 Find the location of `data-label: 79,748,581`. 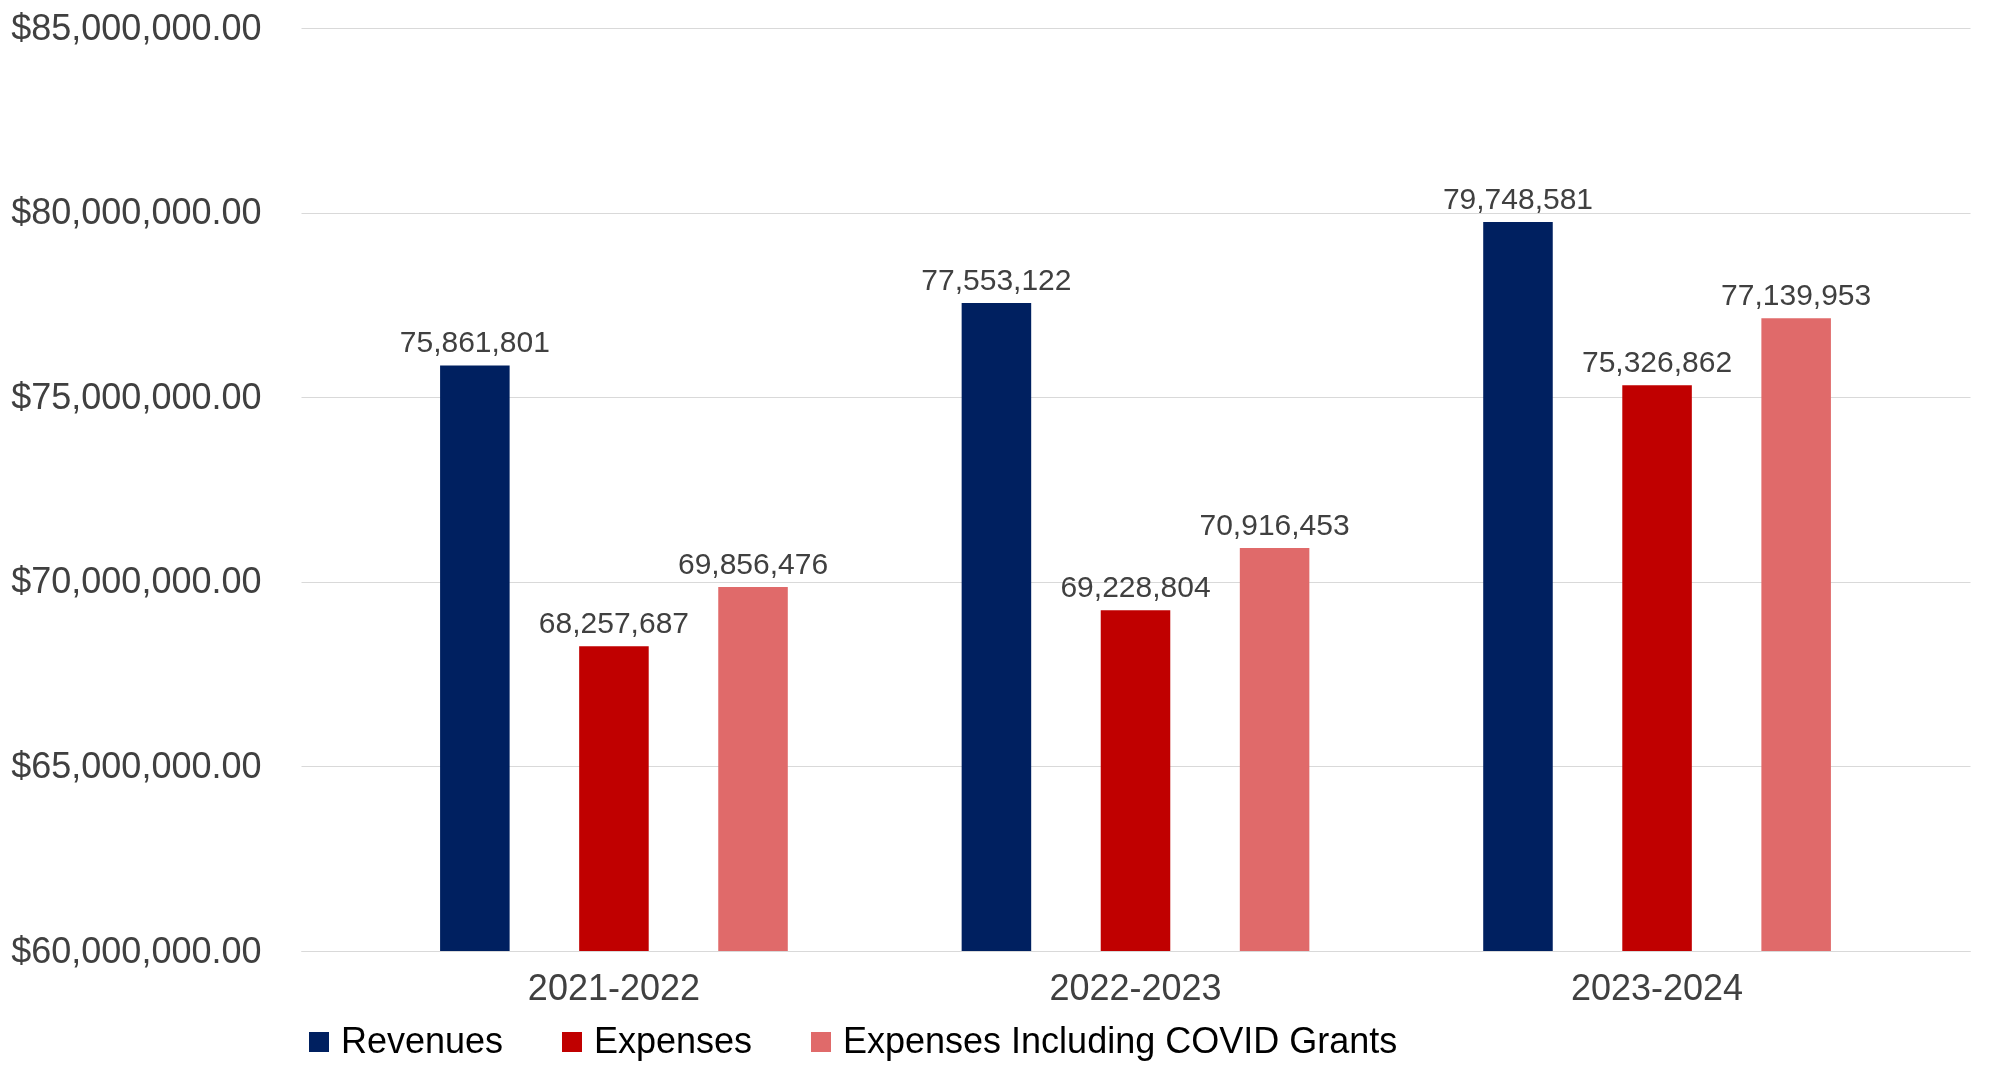

data-label: 79,748,581 is located at coordinates (1518, 198).